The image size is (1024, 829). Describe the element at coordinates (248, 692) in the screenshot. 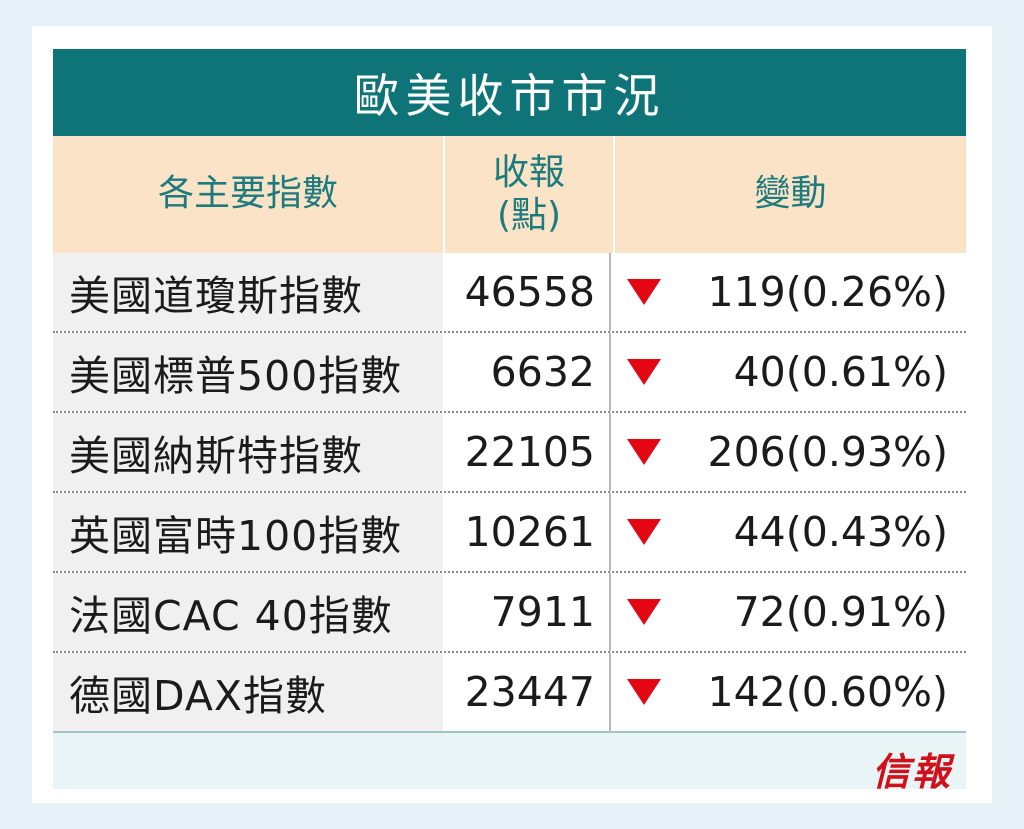

I see `index-name: 德國DAX指數` at that location.